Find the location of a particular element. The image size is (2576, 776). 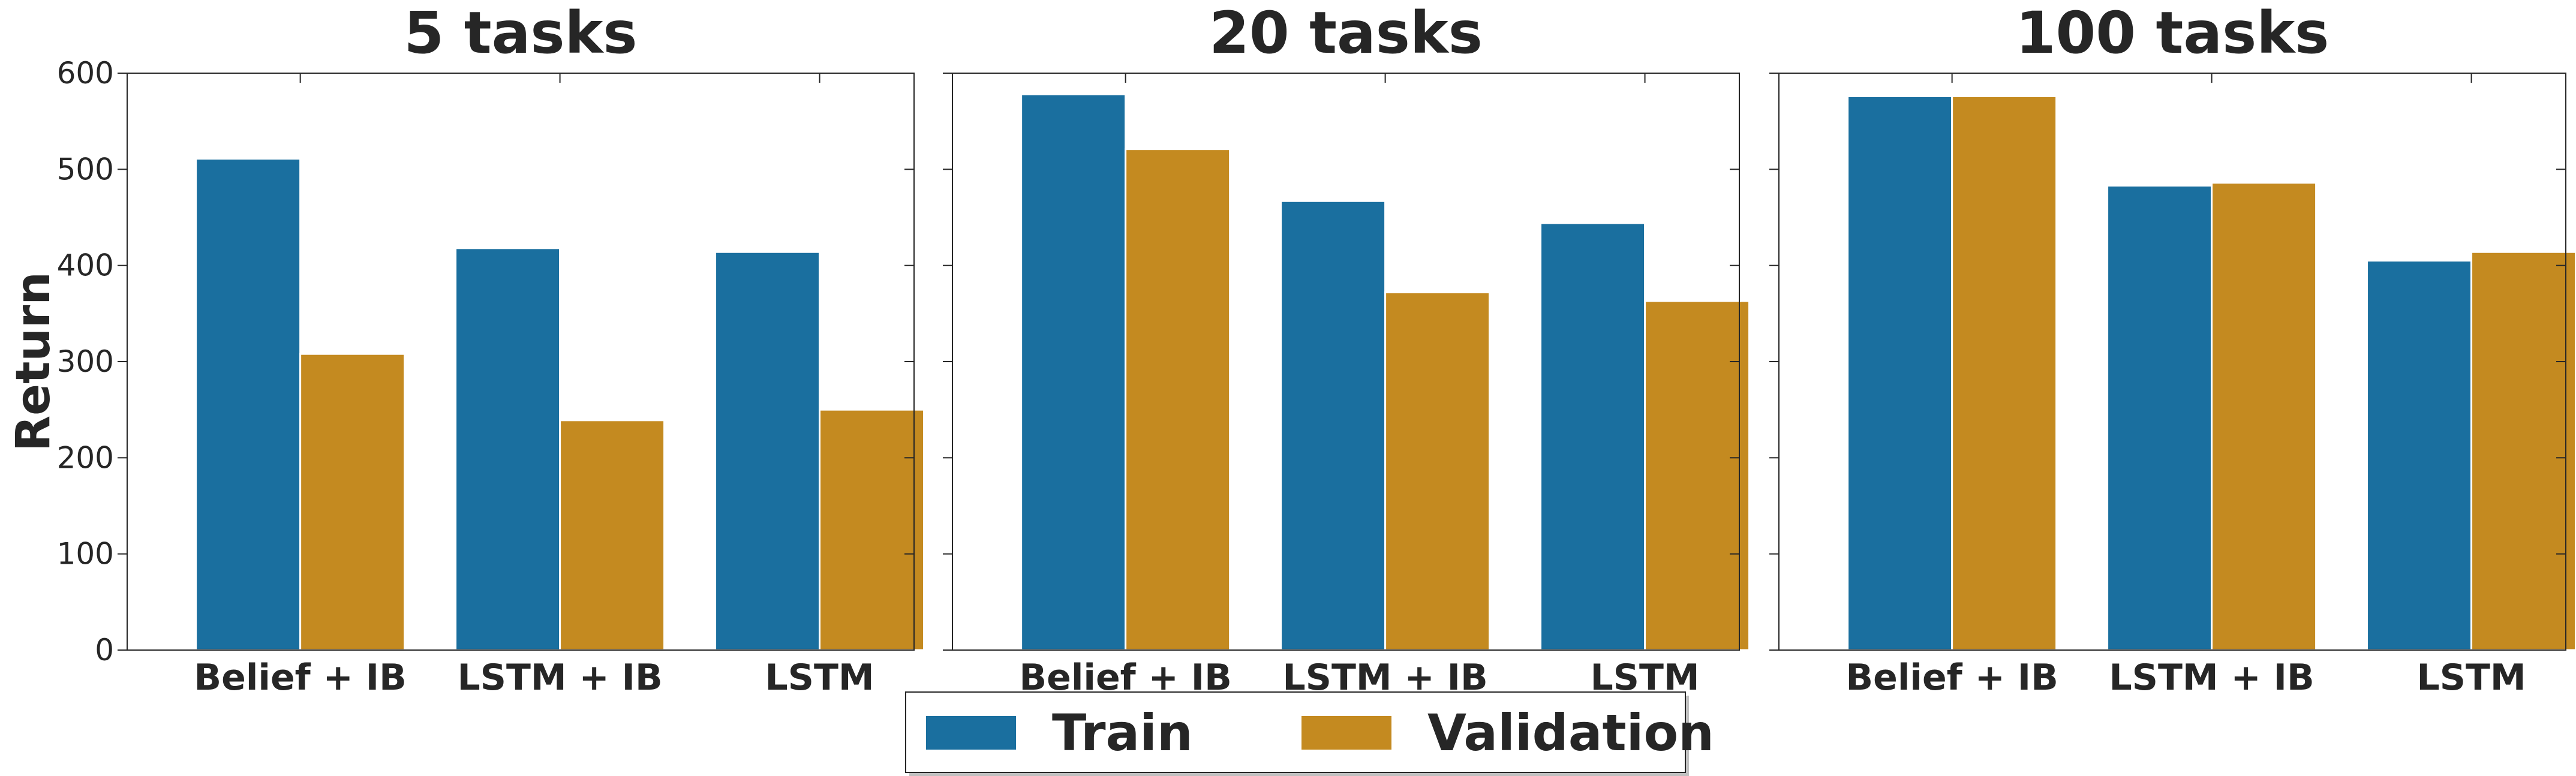

legend-swatch-train is located at coordinates (971, 733).